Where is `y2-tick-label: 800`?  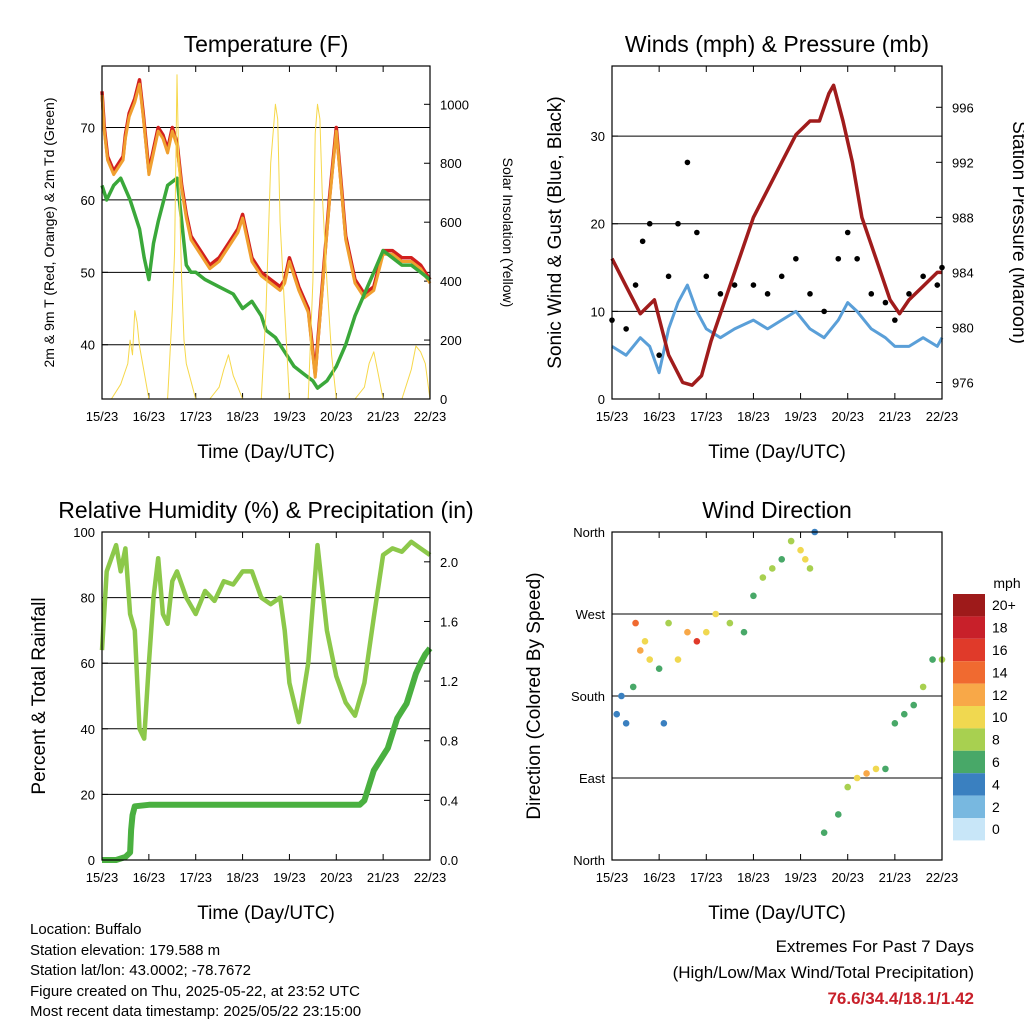
y2-tick-label: 800 is located at coordinates (451, 163).